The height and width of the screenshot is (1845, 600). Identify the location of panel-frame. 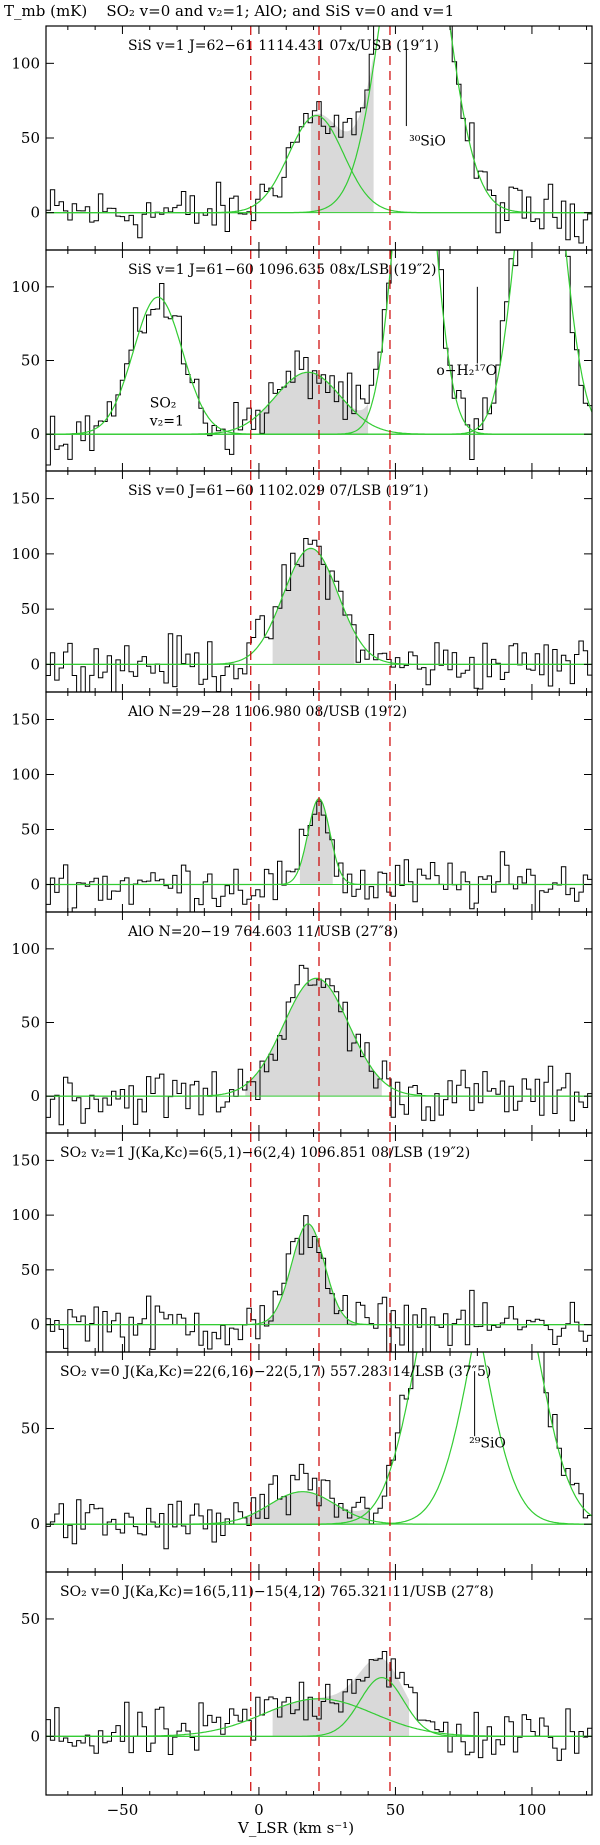
(319, 1683).